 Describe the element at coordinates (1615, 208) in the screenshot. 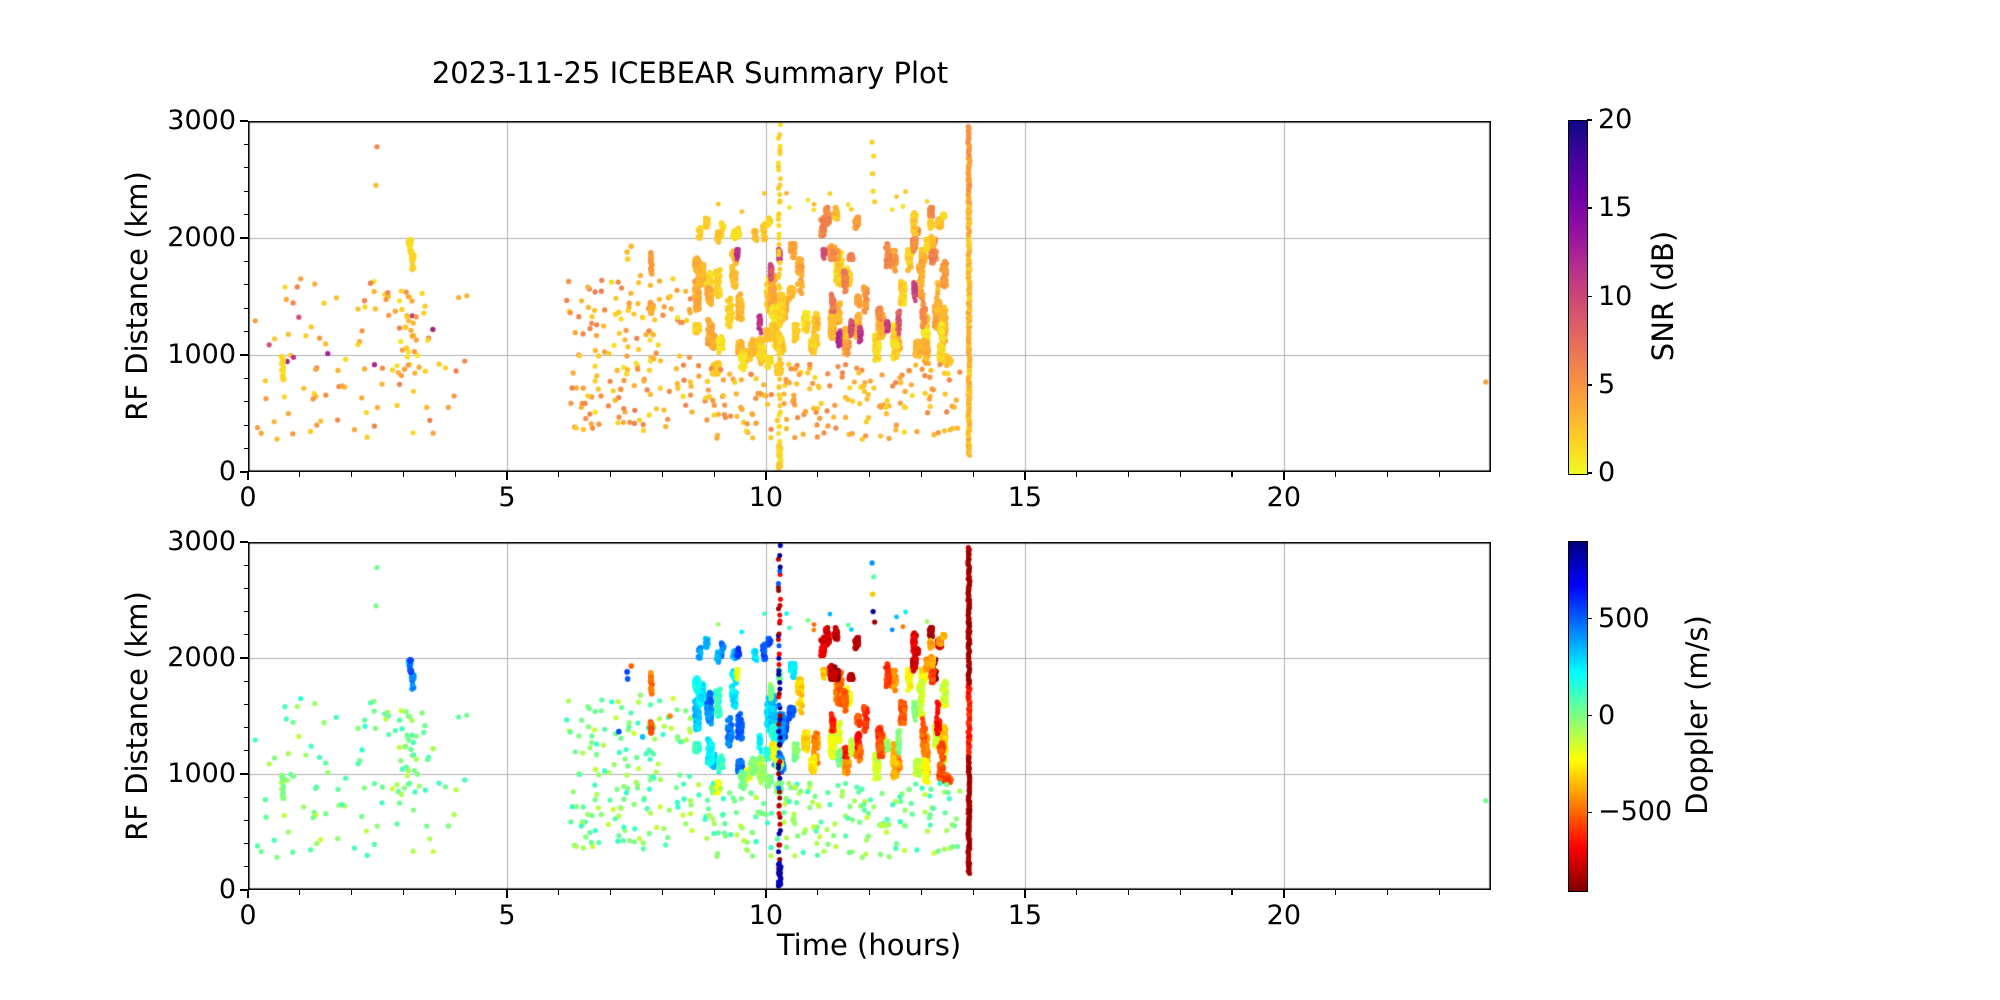

I see `colorbar-tick-label: 15` at that location.